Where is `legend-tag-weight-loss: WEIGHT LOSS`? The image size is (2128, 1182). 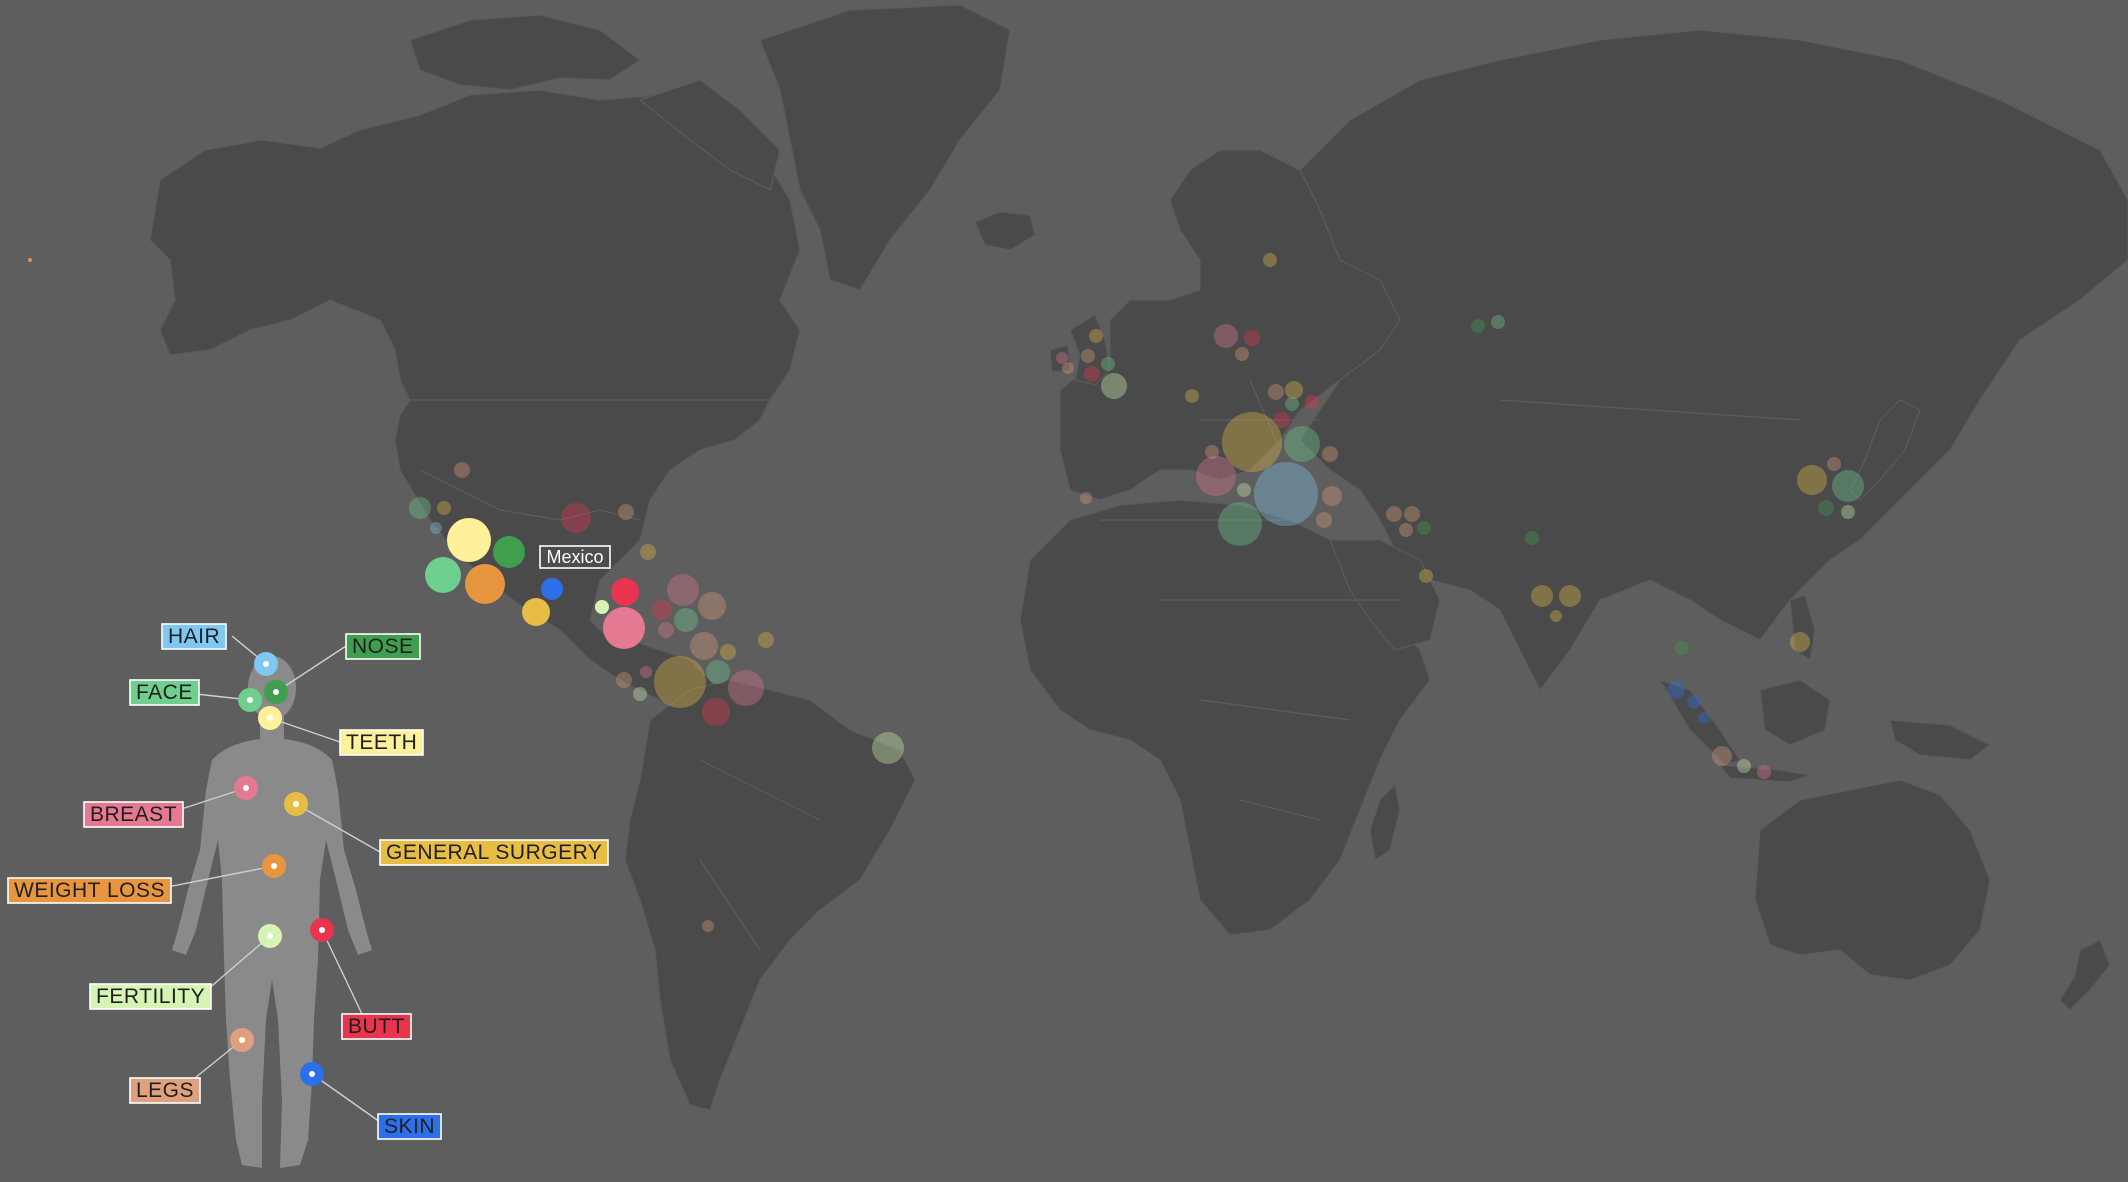
legend-tag-weight-loss: WEIGHT LOSS is located at coordinates (89, 890).